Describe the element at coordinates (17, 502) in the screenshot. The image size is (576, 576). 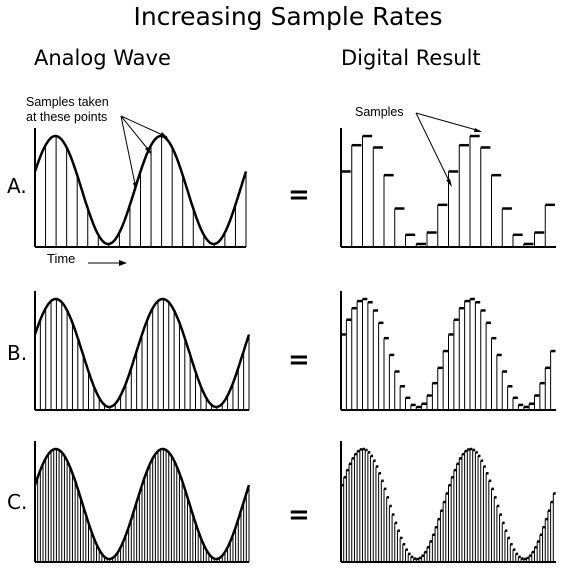
I see `row-label-c: C.` at that location.